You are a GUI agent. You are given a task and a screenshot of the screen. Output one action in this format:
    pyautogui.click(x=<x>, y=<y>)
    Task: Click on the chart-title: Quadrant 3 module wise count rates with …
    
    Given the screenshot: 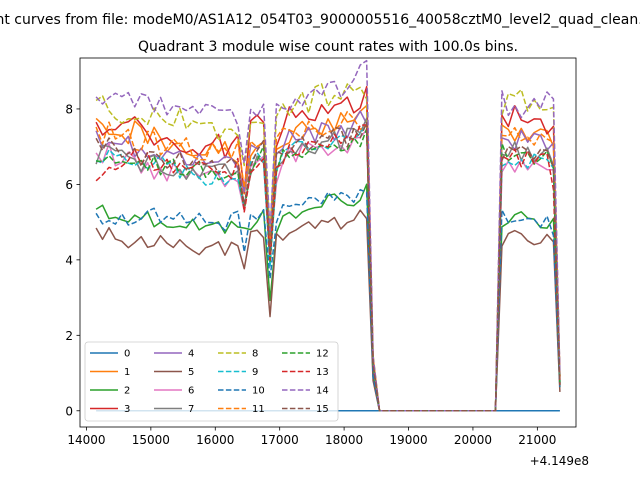 What is the action you would take?
    pyautogui.click(x=328, y=47)
    